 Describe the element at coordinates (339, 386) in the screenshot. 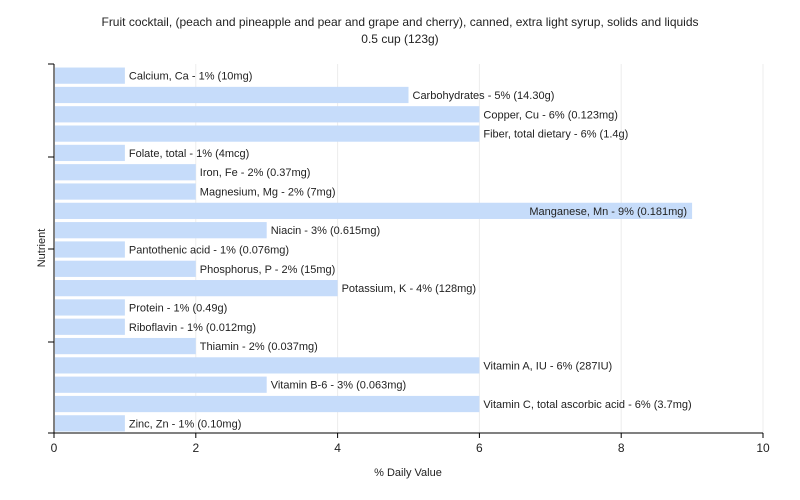

I see `bar-label: Vitamin B-6 - 3% (0.063mg)` at that location.